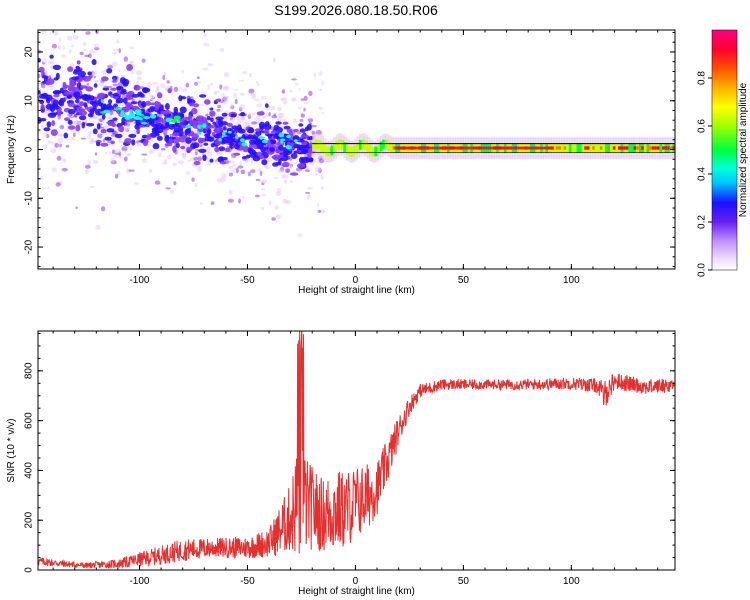 This screenshot has height=600, width=750. Describe the element at coordinates (356, 10) in the screenshot. I see `figure-title: S199.2026.080.18.50.R06` at that location.